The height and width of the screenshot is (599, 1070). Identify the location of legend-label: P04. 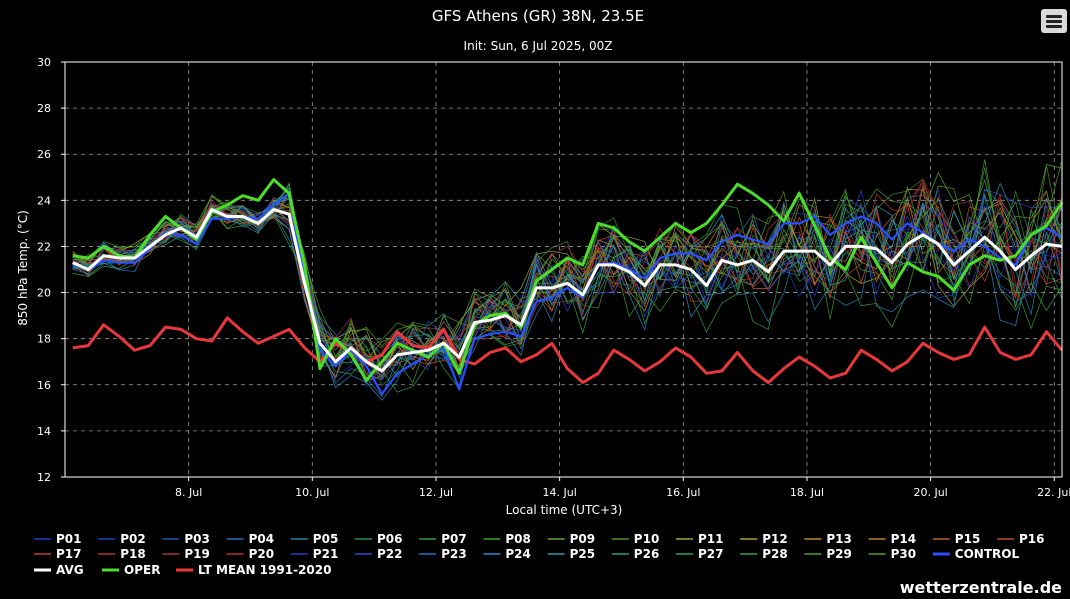
(262, 539).